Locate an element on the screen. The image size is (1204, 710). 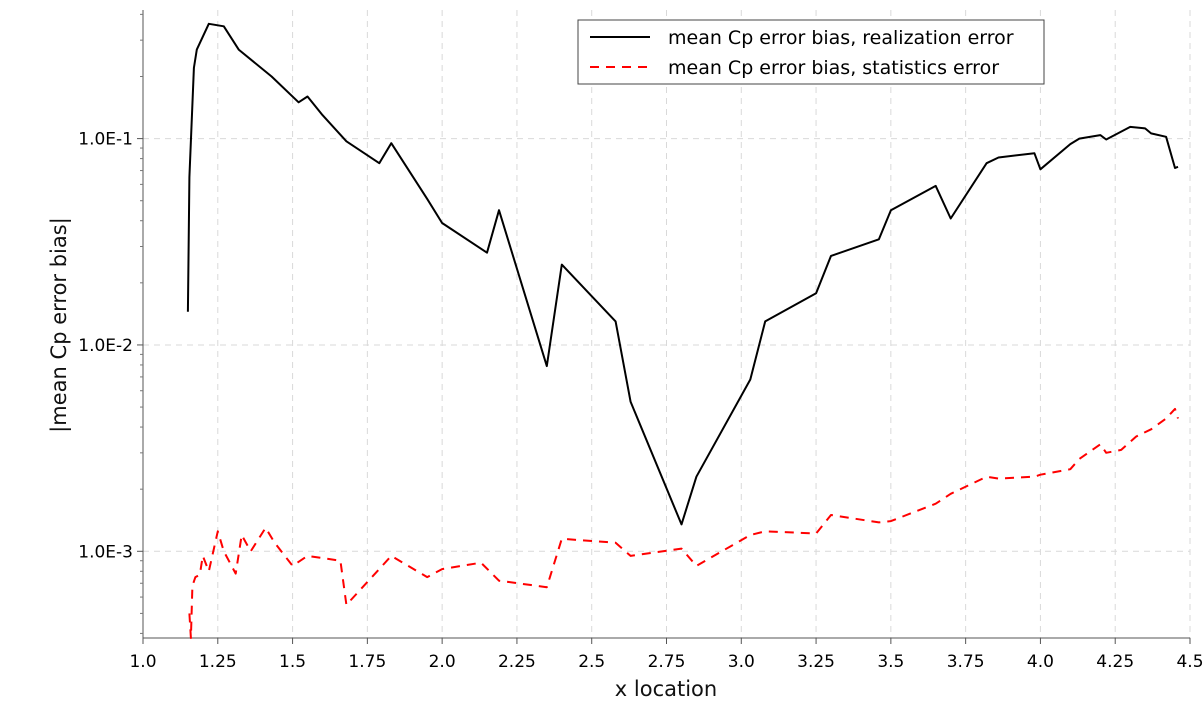
x-tick-label: 1.25 is located at coordinates (218, 662).